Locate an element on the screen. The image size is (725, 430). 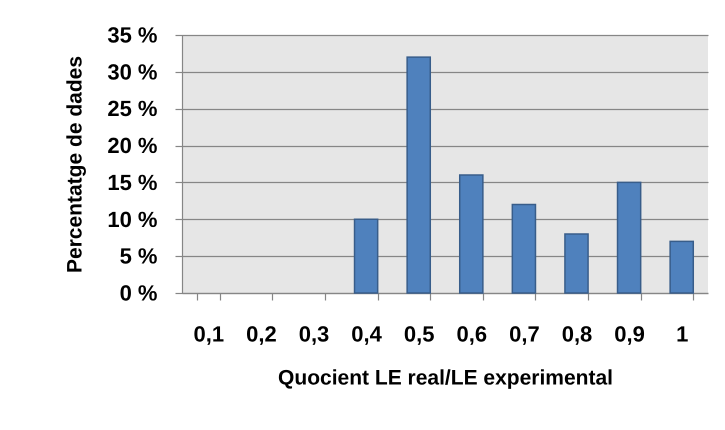
x-axis-title: Quocient LE real/LE experimental is located at coordinates (445, 378).